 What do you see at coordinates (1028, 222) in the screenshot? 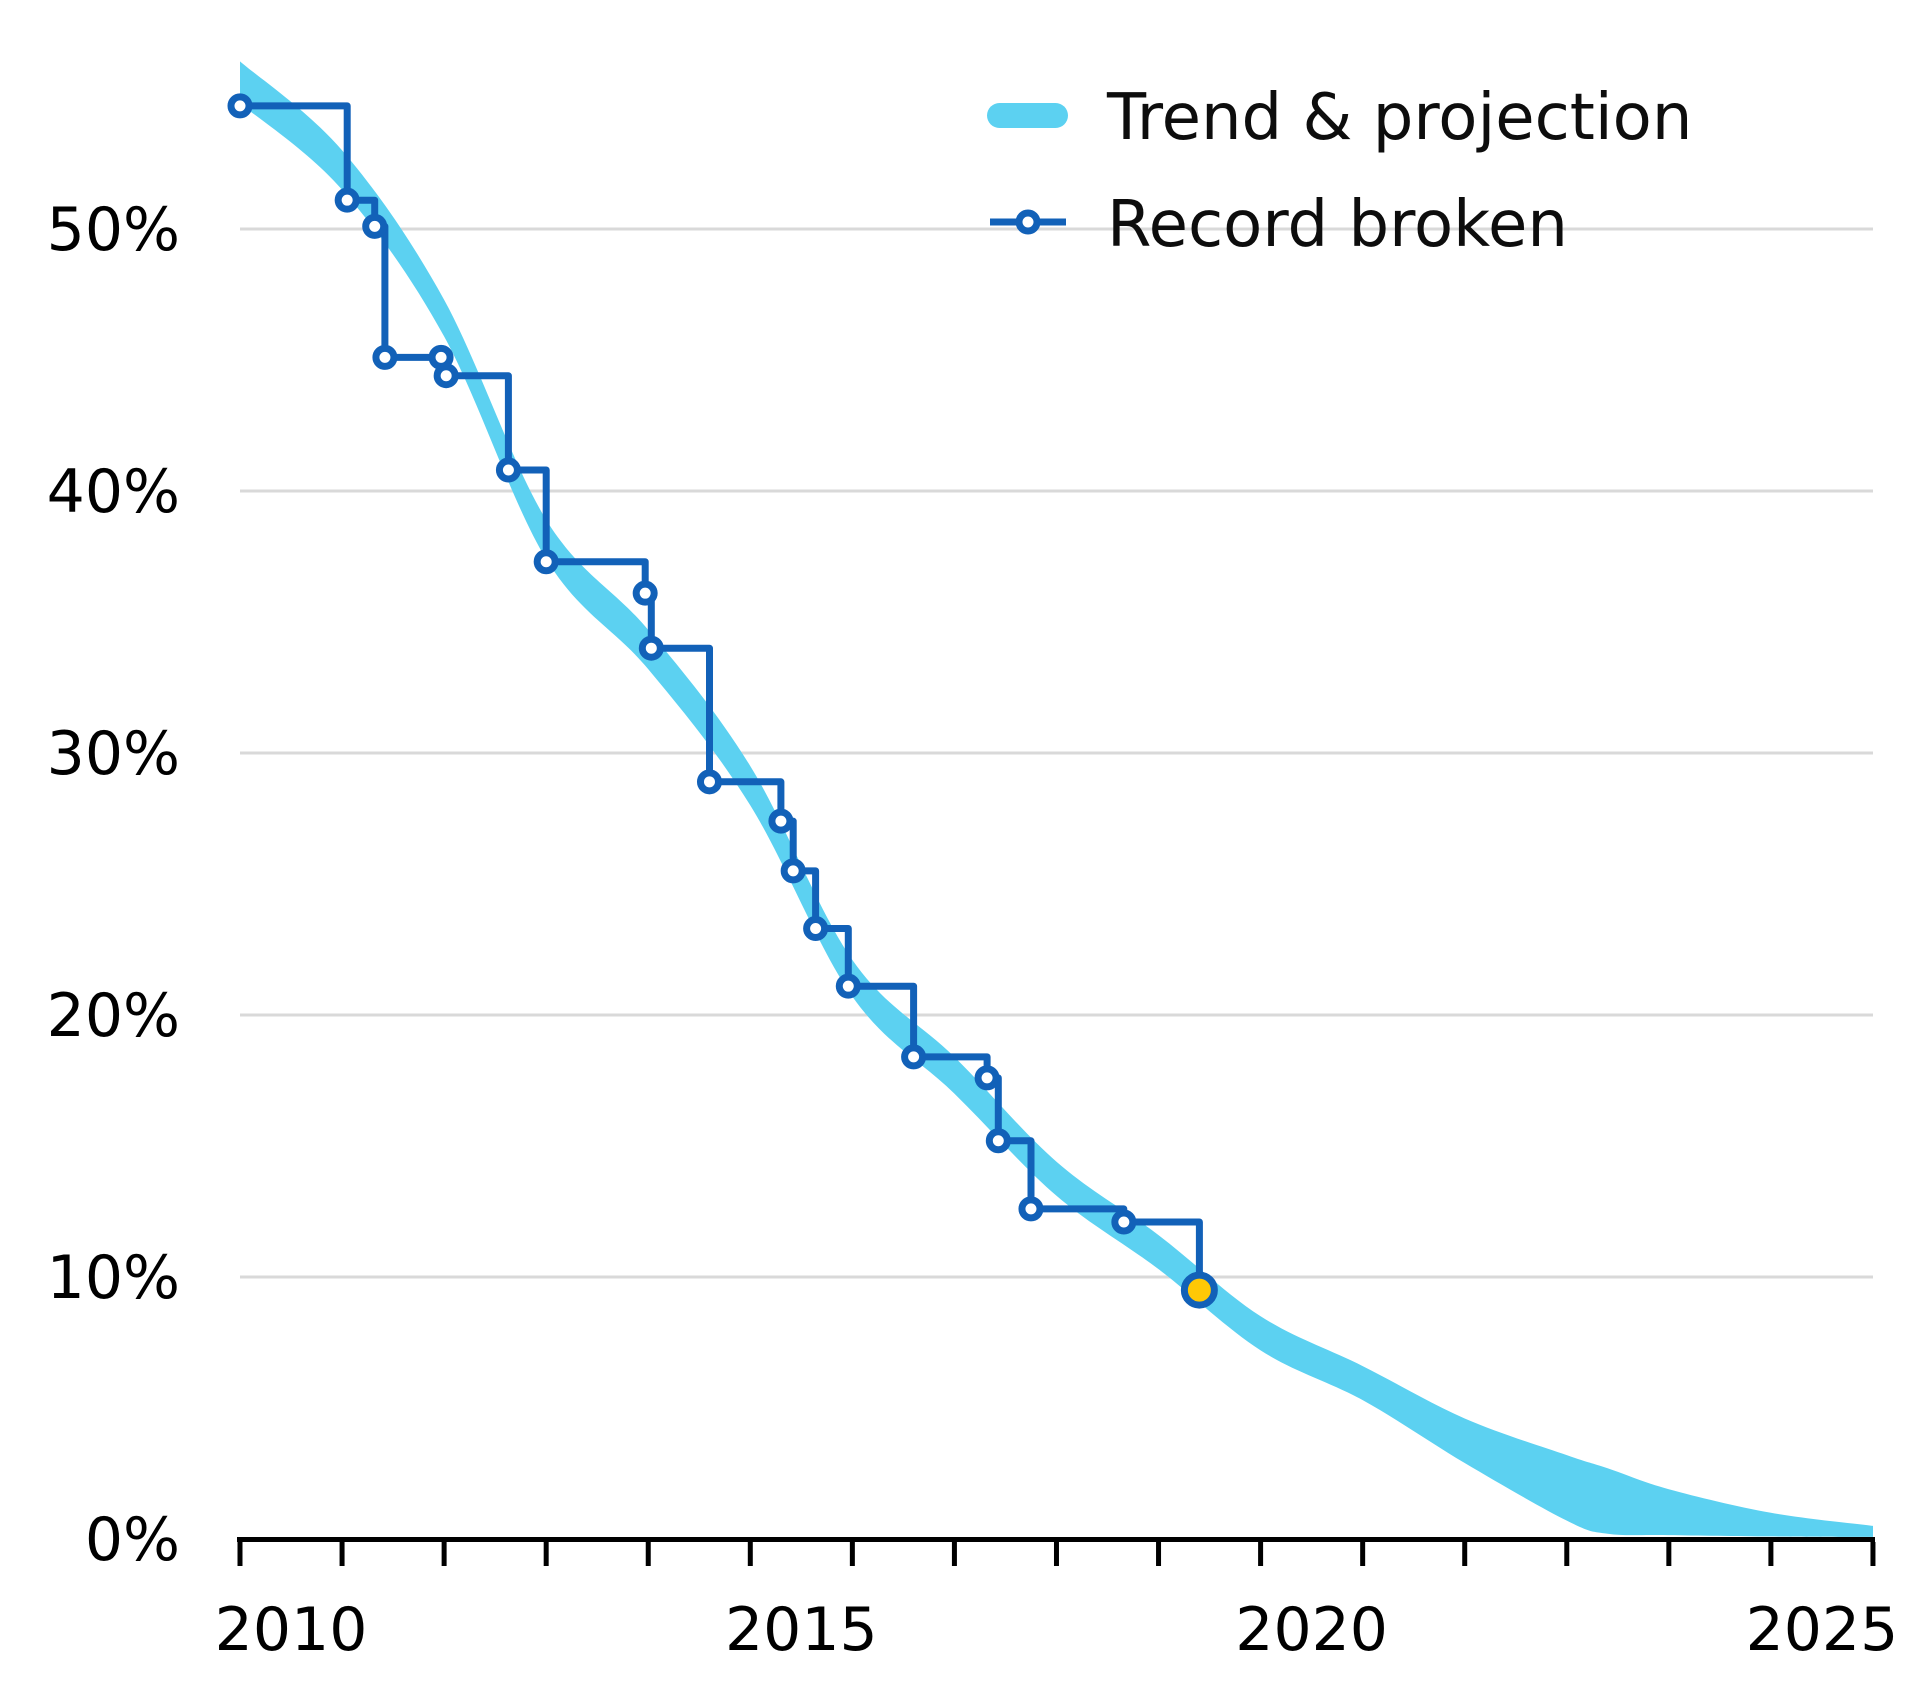
I see `record-legend-marker-icon` at bounding box center [1028, 222].